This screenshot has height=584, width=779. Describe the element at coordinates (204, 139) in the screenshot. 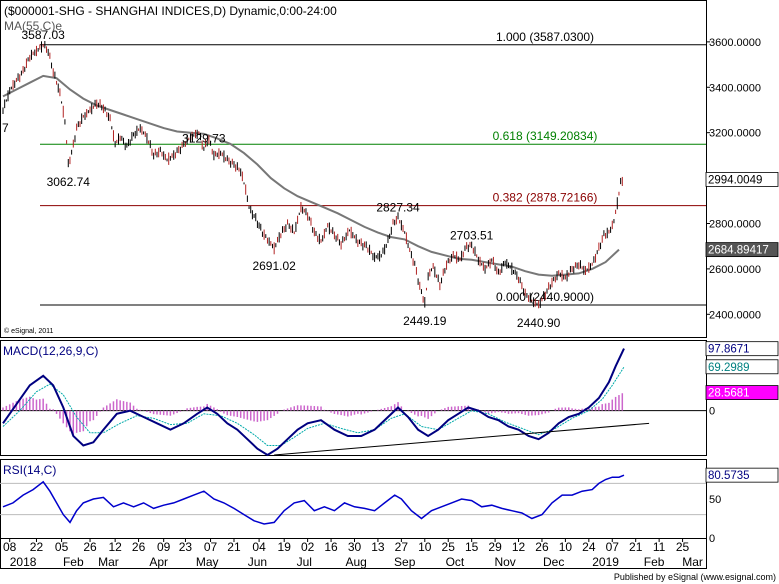

I see `price-annotation: 3129.73` at that location.